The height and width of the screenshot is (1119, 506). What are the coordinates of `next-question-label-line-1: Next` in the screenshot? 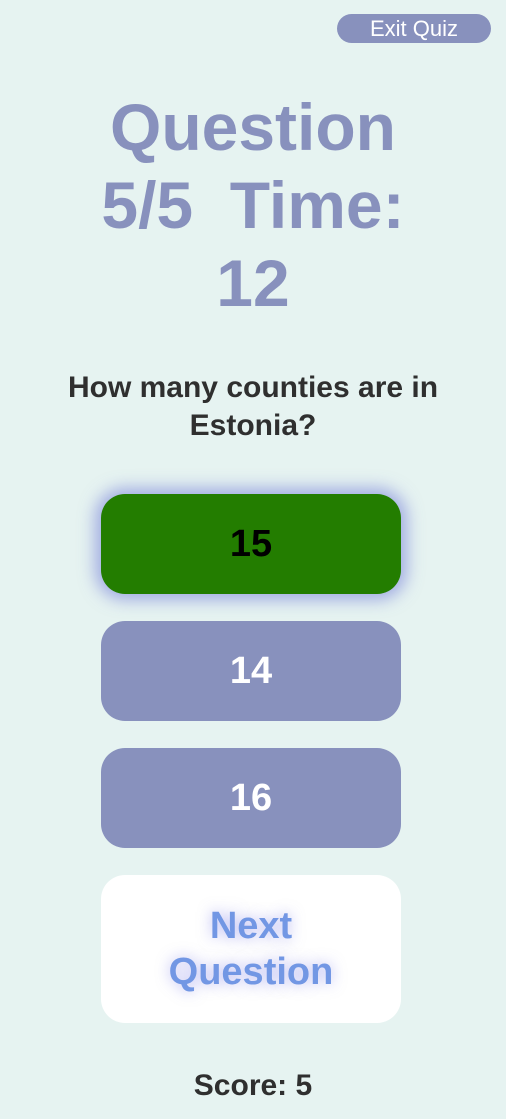 It's located at (251, 926).